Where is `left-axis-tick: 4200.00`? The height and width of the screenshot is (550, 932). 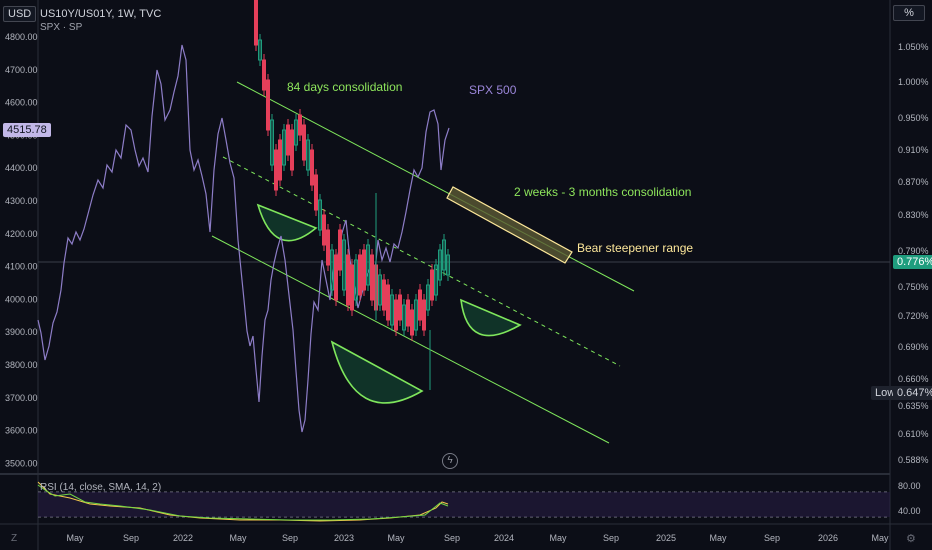 left-axis-tick: 4200.00 is located at coordinates (21, 234).